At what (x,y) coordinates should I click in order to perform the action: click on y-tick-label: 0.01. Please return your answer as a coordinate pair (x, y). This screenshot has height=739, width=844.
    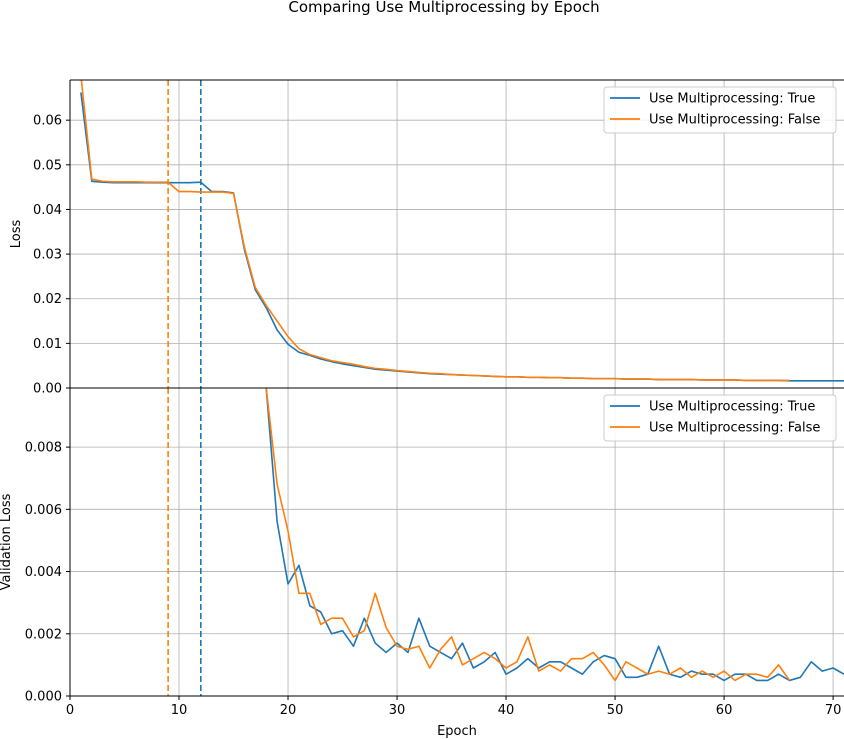
    Looking at the image, I should click on (47, 344).